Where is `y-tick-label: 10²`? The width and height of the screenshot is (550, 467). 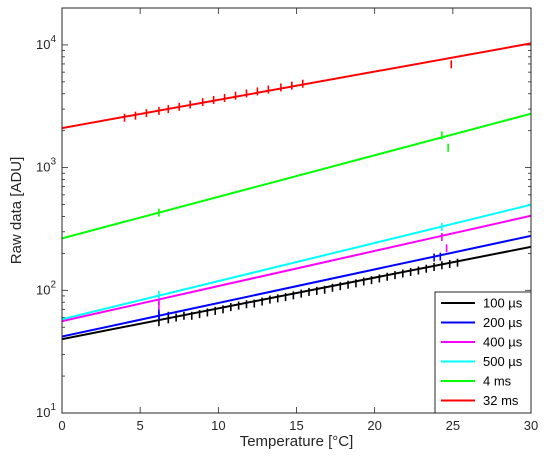 y-tick-label: 10² is located at coordinates (46, 288).